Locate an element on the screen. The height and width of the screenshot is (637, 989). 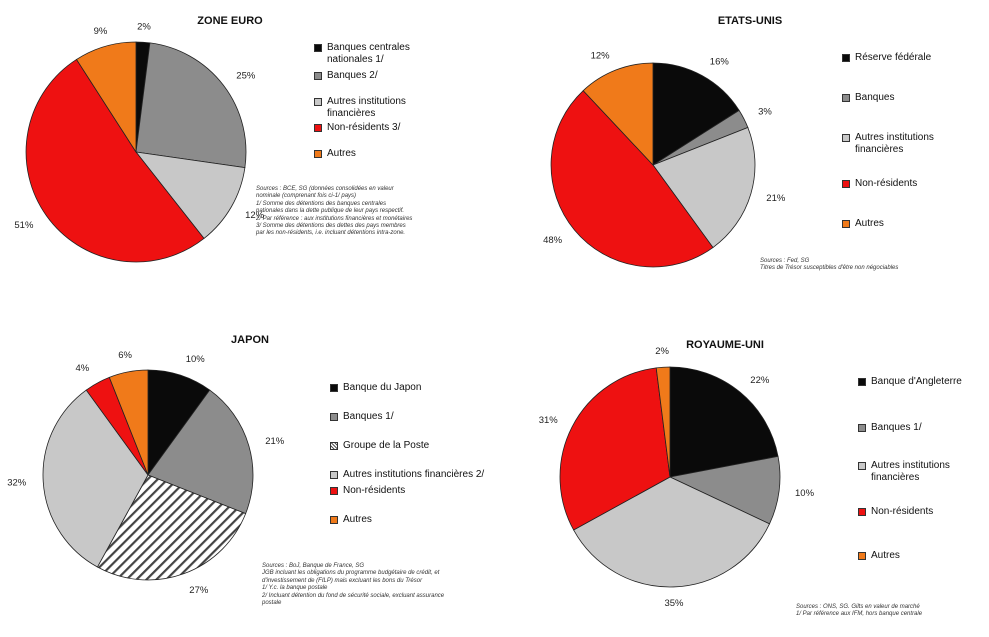
pie-slice-label: 27% is located at coordinates (199, 590).